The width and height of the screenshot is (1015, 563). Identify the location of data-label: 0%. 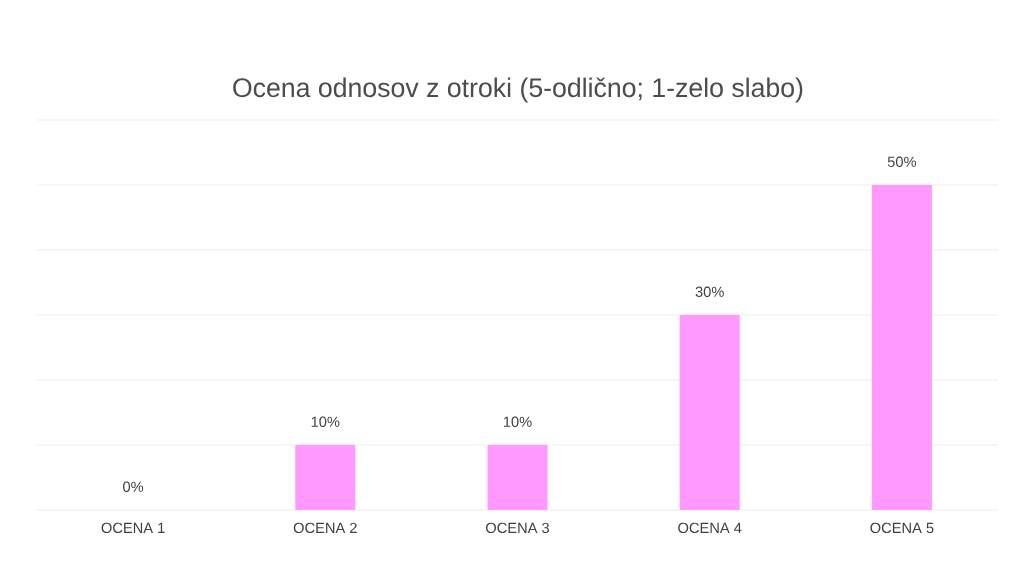
(133, 486).